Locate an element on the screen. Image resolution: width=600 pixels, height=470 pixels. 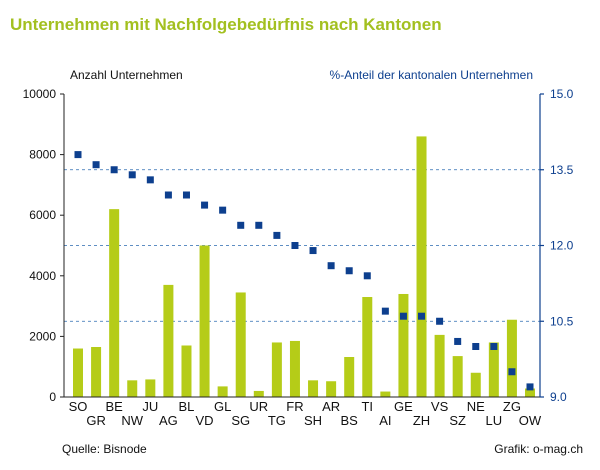
right-axis-ticks: 9.0 10.5 12.0 13.5 15.0 is located at coordinates (557, 245).